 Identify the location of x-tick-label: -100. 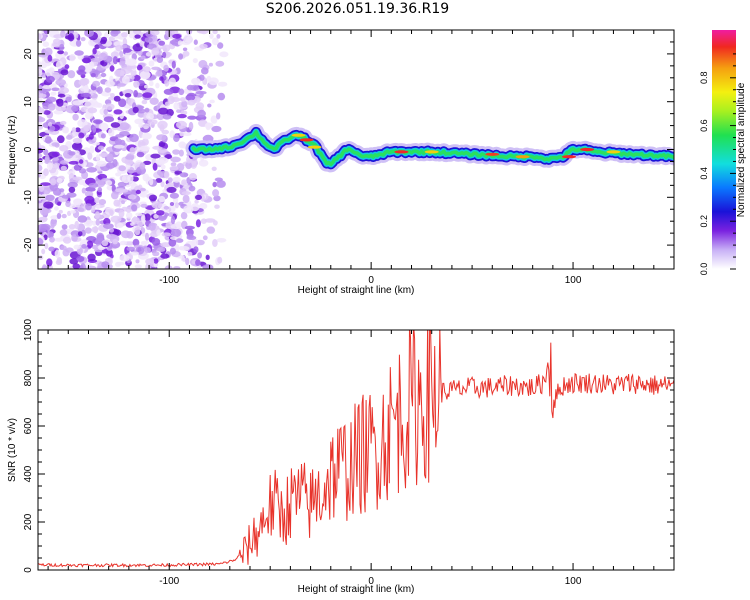
(169, 280).